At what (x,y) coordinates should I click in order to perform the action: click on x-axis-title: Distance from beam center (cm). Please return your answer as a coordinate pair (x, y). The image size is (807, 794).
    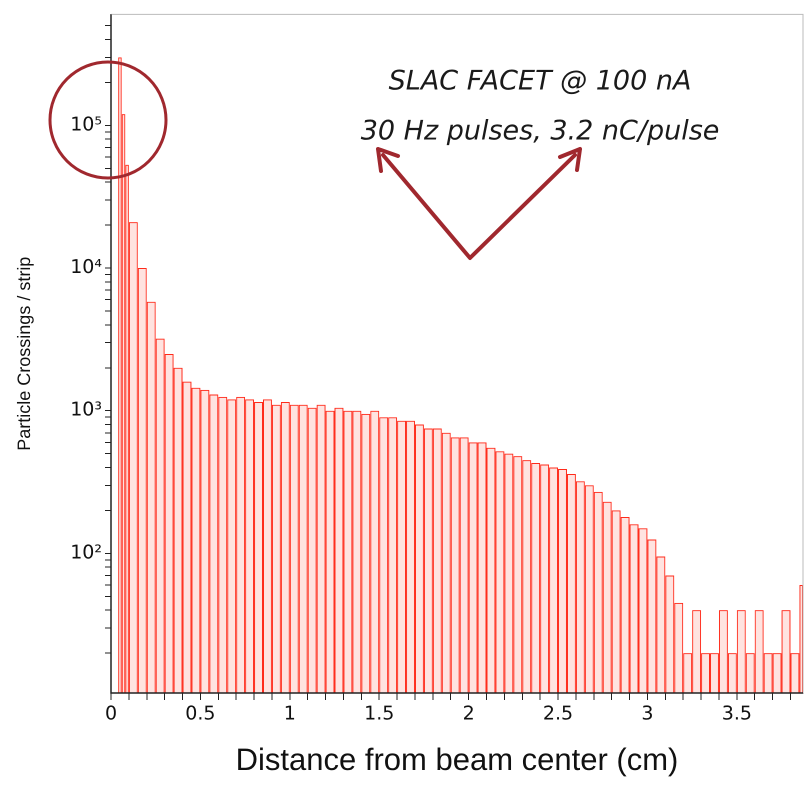
    Looking at the image, I should click on (457, 759).